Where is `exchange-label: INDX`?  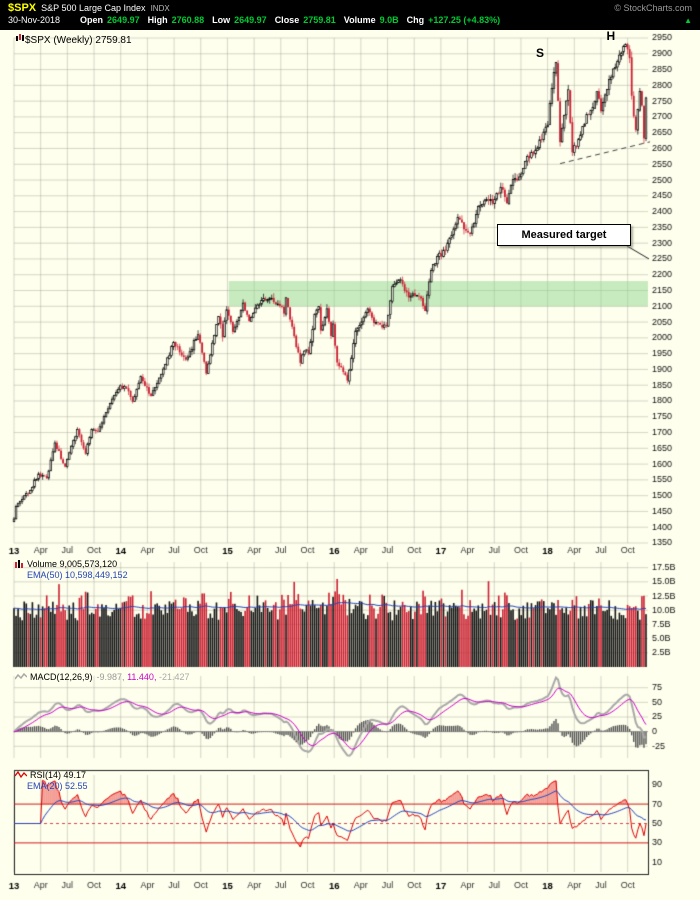
exchange-label: INDX is located at coordinates (160, 8).